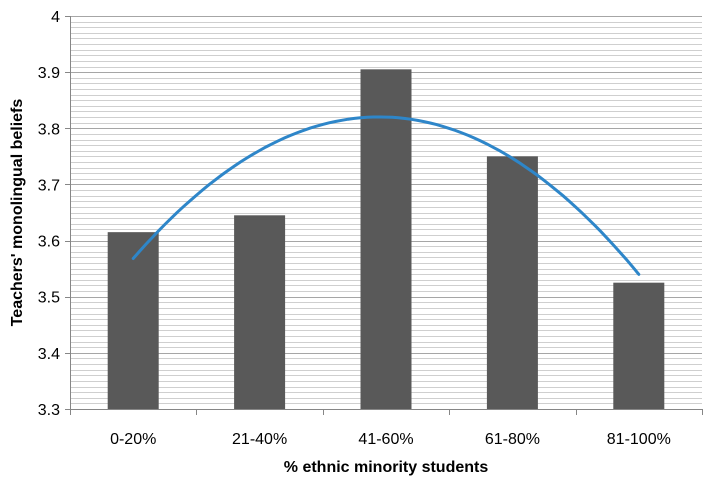 This screenshot has height=477, width=704. Describe the element at coordinates (133, 439) in the screenshot. I see `x-tick-label: 0-20%` at that location.